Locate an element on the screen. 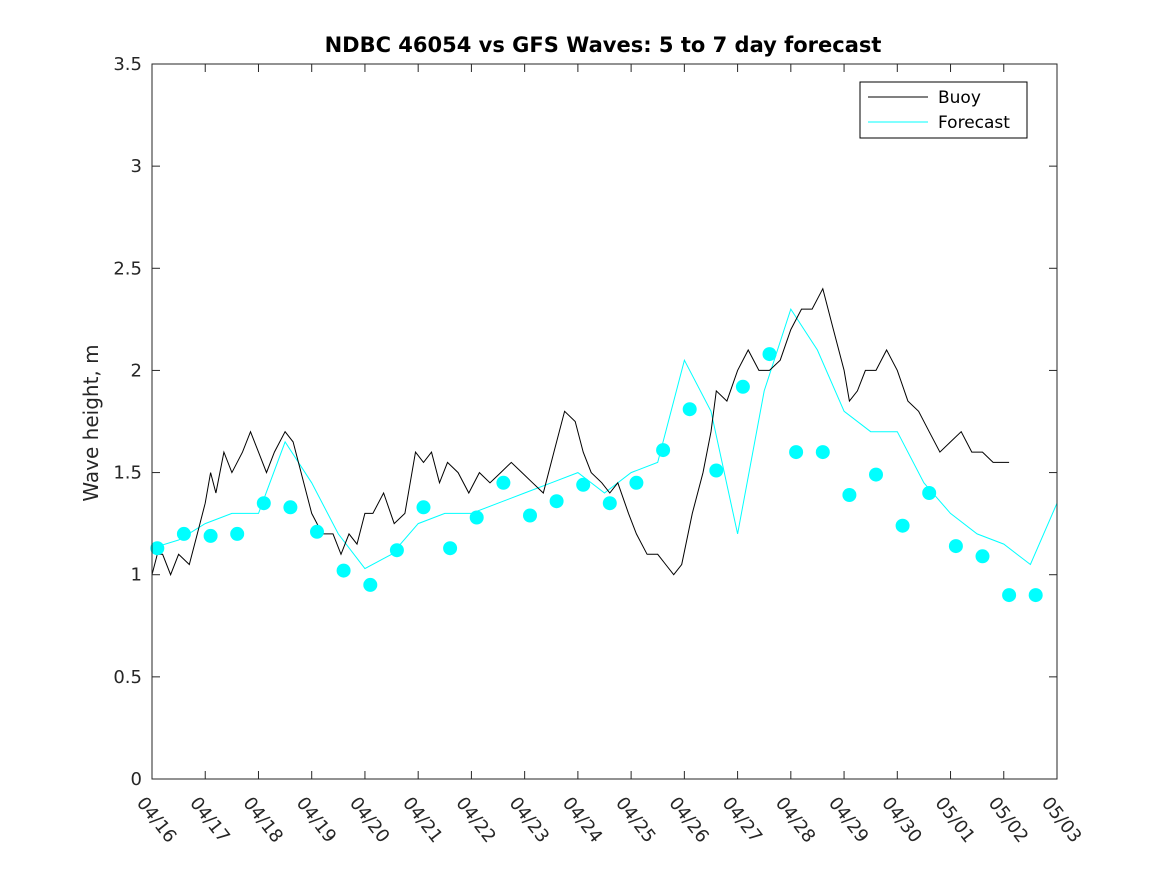  x-tick-label: 04/21 is located at coordinates (422, 820).